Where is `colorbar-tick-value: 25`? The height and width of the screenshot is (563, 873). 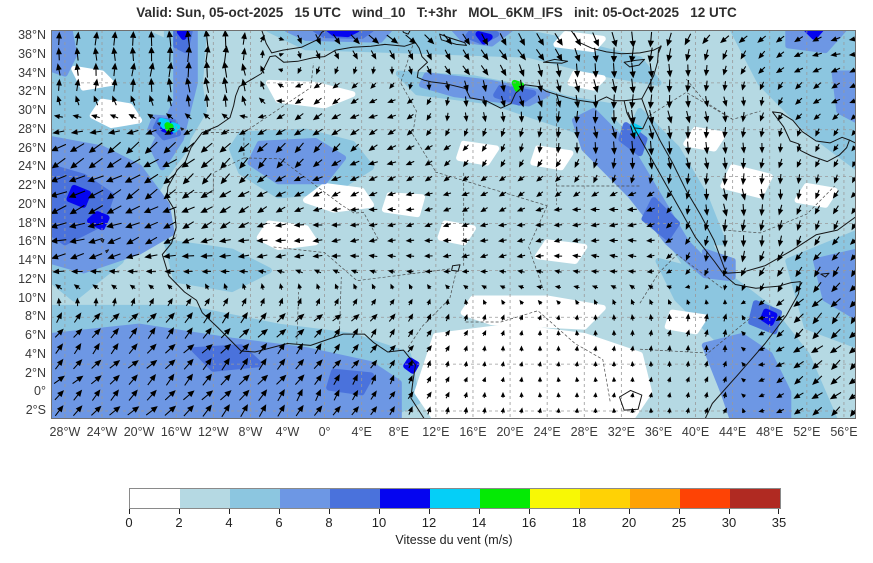
colorbar-tick-value: 25 is located at coordinates (679, 522).